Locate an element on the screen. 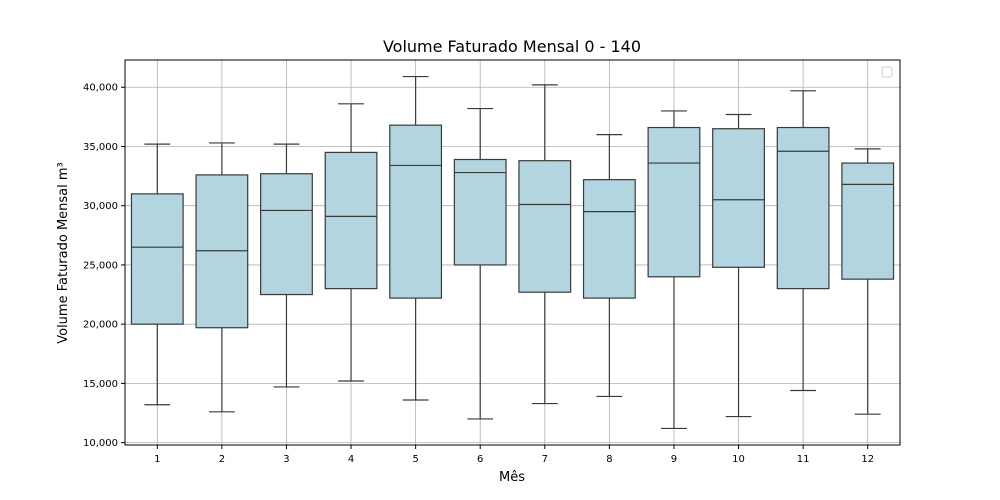 The height and width of the screenshot is (500, 1000). legend-box is located at coordinates (887, 72).